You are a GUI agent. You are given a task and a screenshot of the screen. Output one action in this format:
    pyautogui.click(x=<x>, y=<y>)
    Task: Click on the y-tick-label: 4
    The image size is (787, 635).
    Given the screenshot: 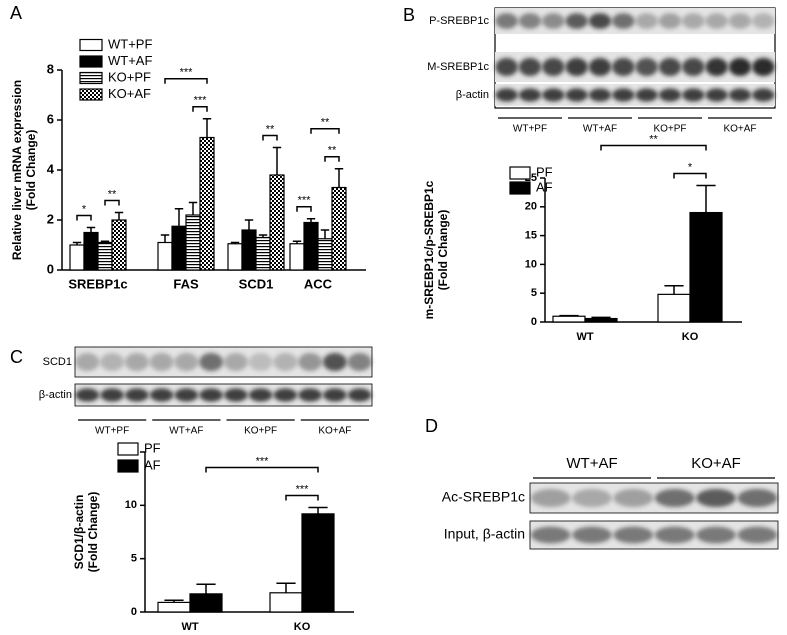 What is the action you would take?
    pyautogui.click(x=51, y=168)
    